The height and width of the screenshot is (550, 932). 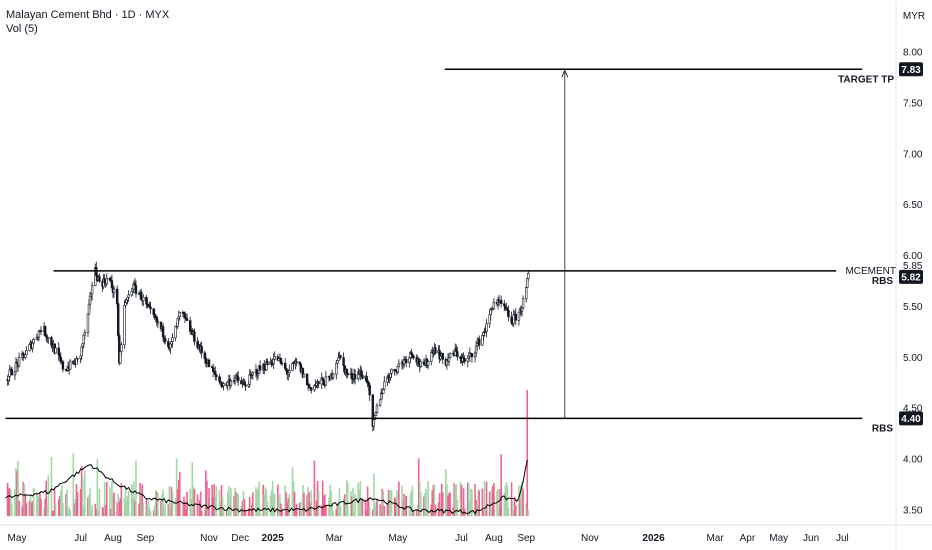 What do you see at coordinates (913, 103) in the screenshot?
I see `y-tick-label: 7.50` at bounding box center [913, 103].